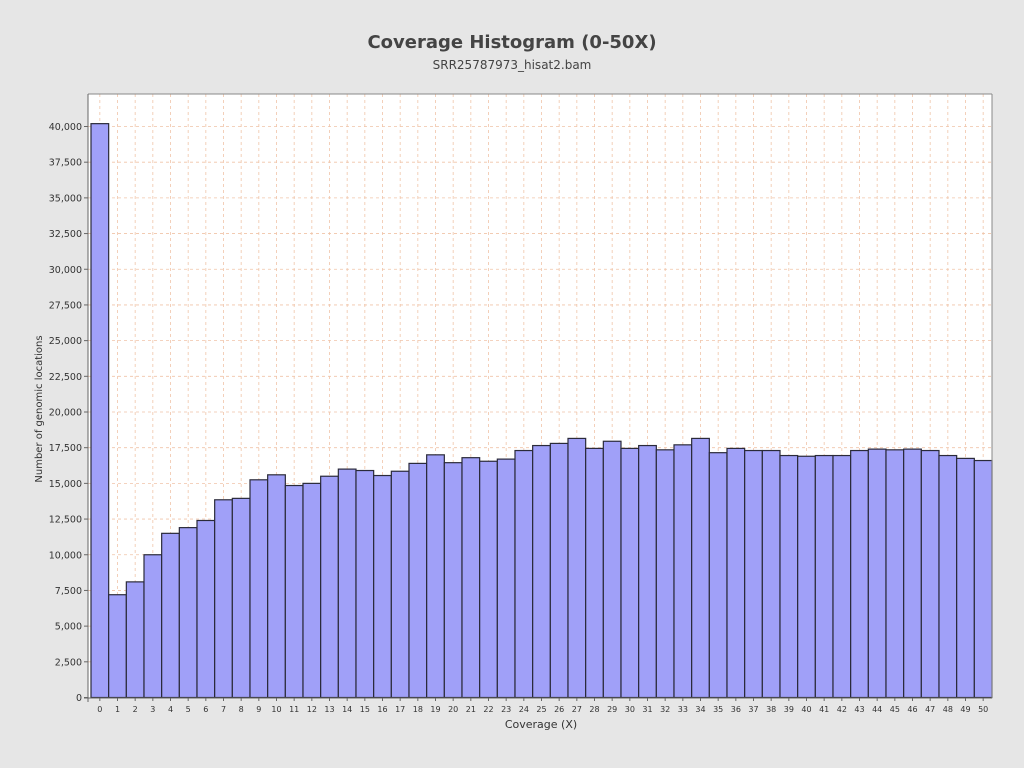 The height and width of the screenshot is (768, 1024). What do you see at coordinates (258, 709) in the screenshot?
I see `x-tick-label: 9` at bounding box center [258, 709].